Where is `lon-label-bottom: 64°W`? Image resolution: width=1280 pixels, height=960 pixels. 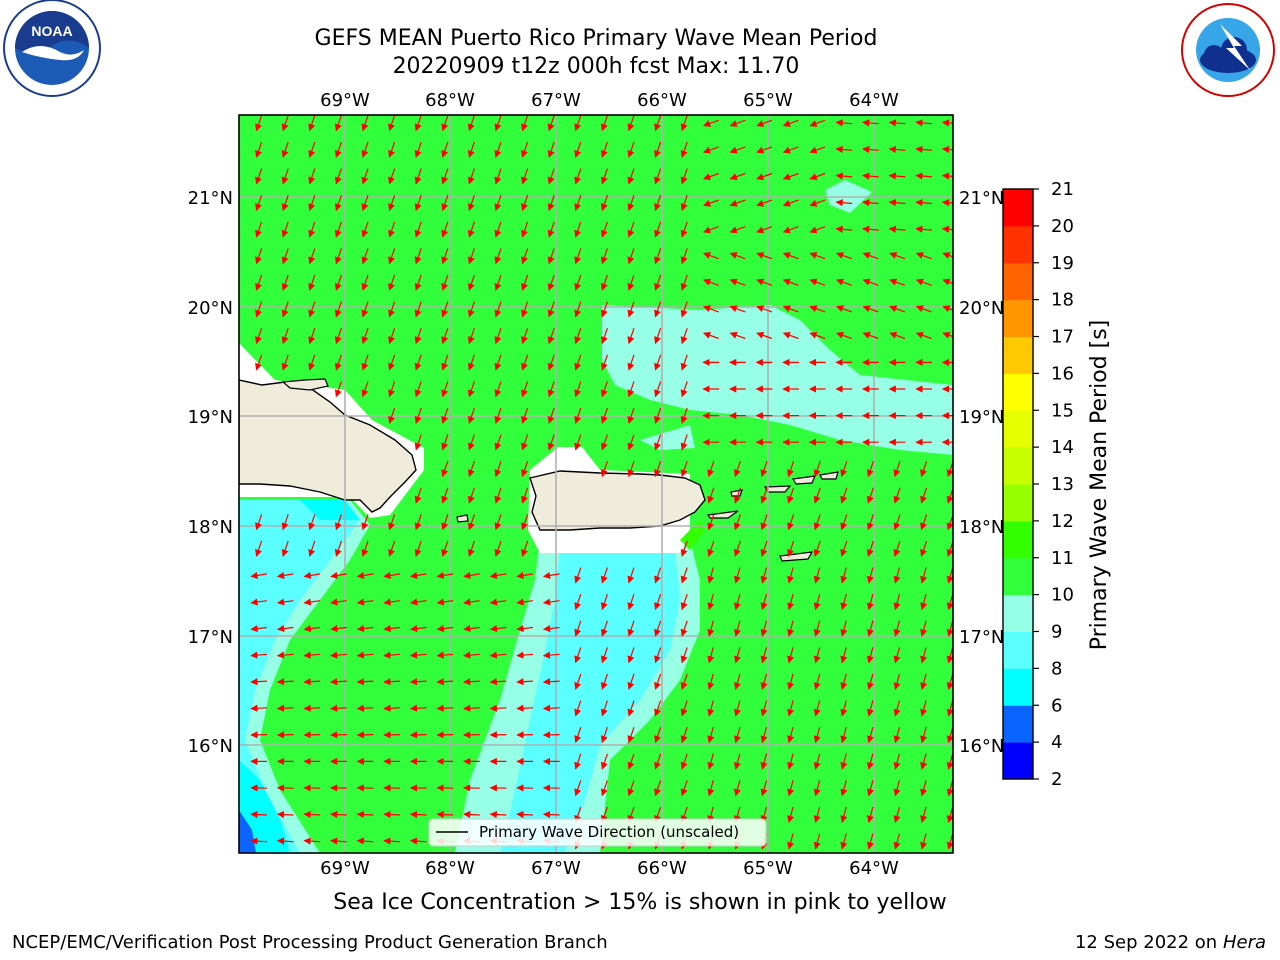 lon-label-bottom: 64°W is located at coordinates (874, 868).